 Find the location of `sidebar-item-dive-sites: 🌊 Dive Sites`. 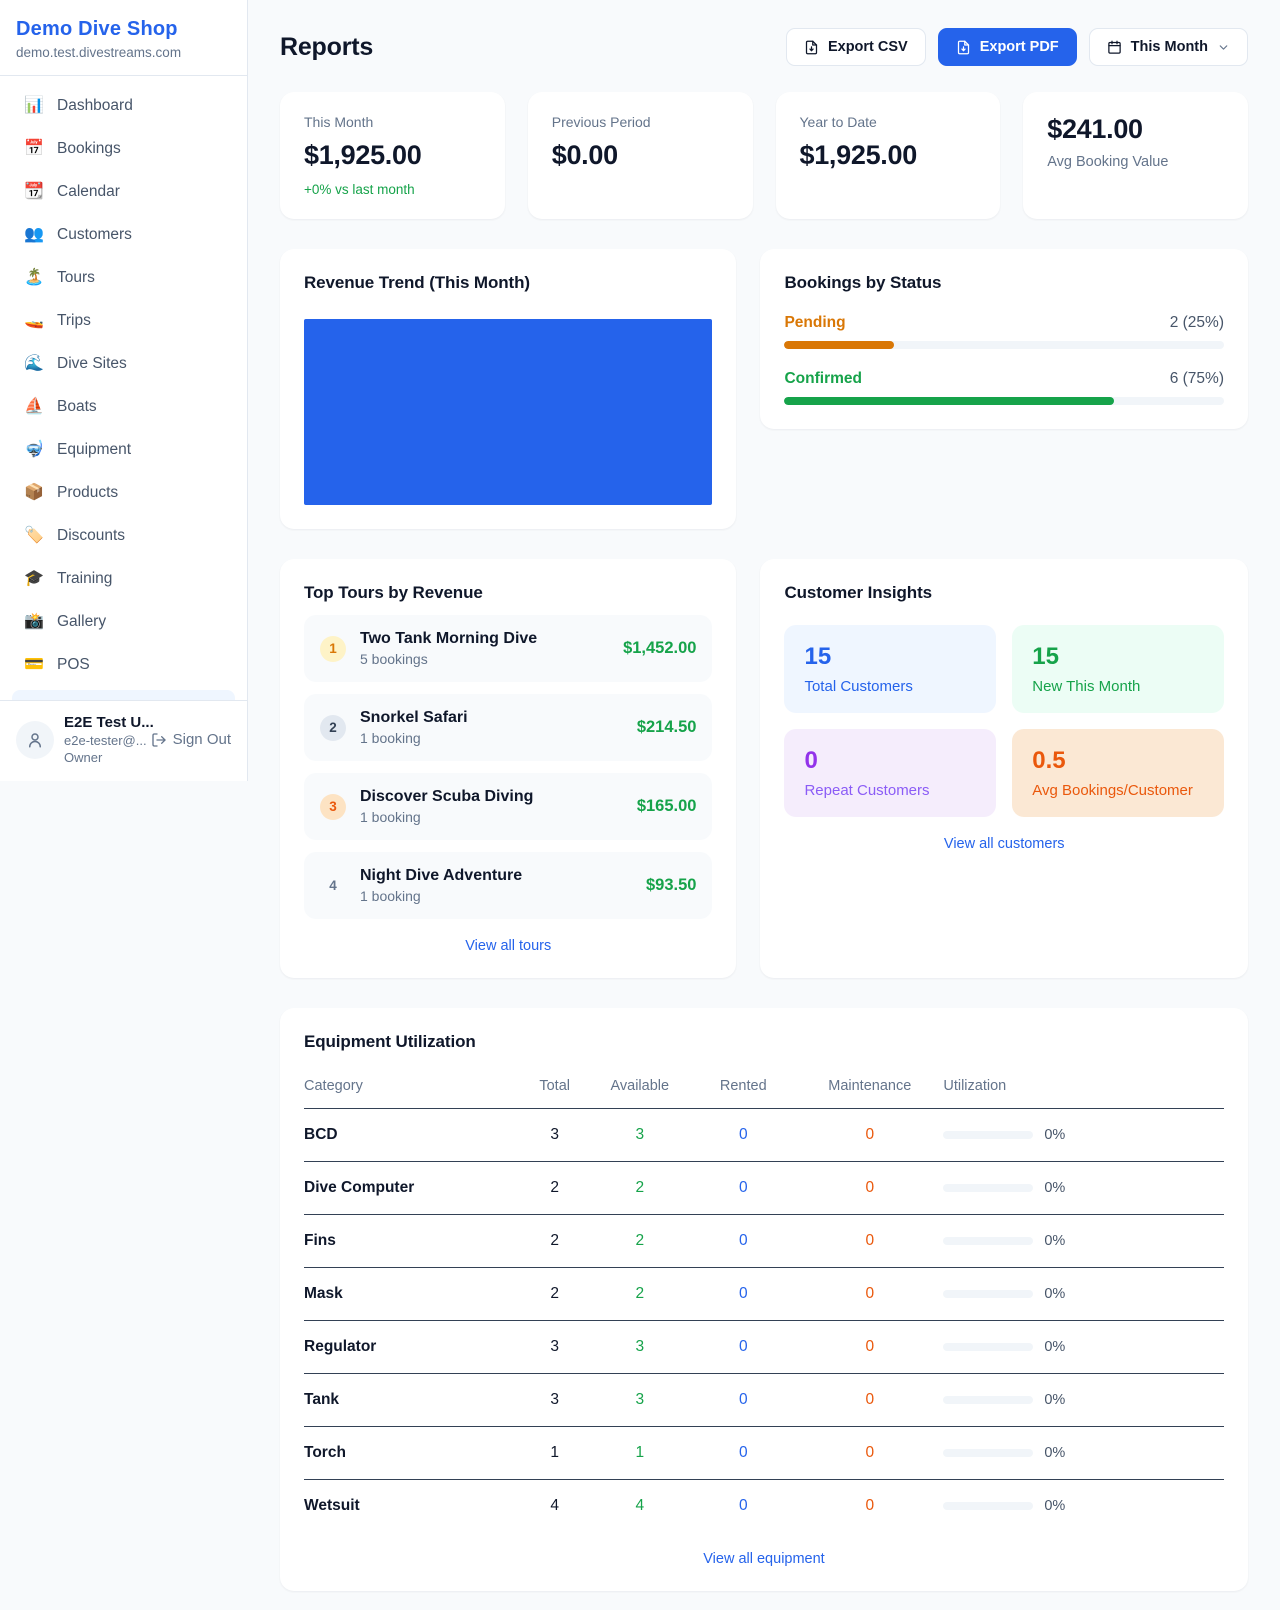

sidebar-item-dive-sites: 🌊 Dive Sites is located at coordinates (123, 364).